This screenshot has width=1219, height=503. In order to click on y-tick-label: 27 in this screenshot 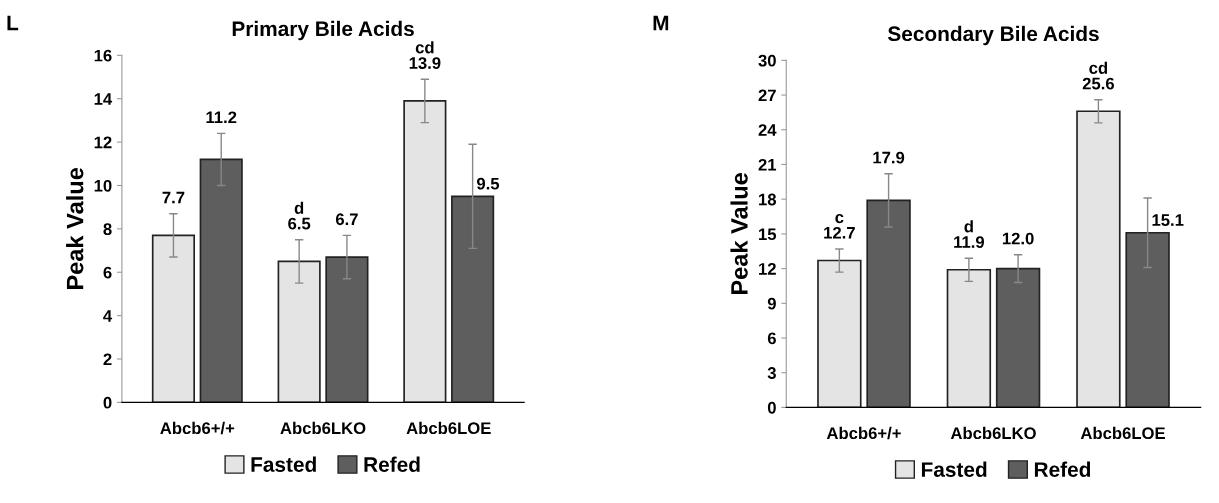, I will do `click(767, 95)`.